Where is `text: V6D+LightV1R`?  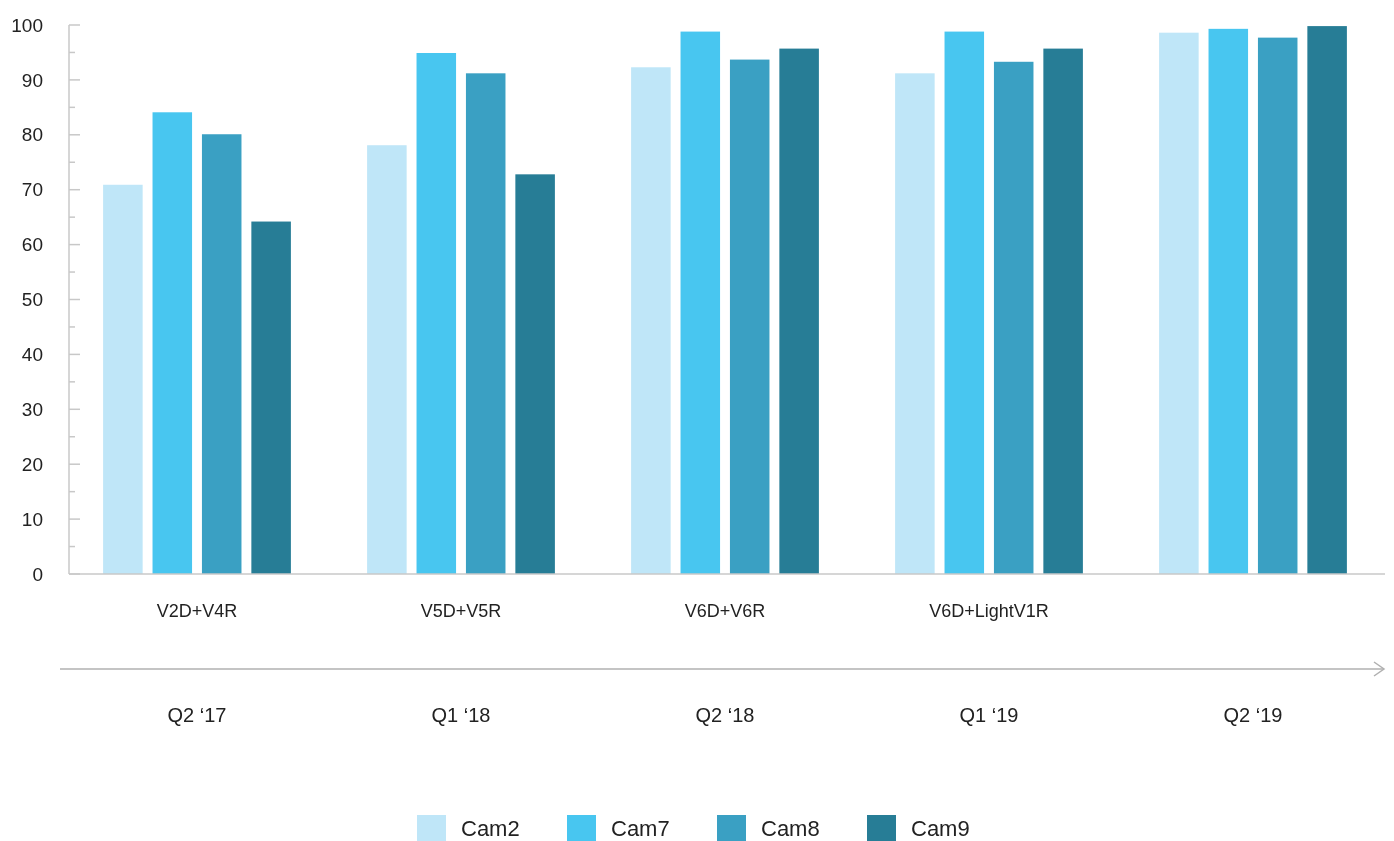 text: V6D+LightV1R is located at coordinates (989, 611).